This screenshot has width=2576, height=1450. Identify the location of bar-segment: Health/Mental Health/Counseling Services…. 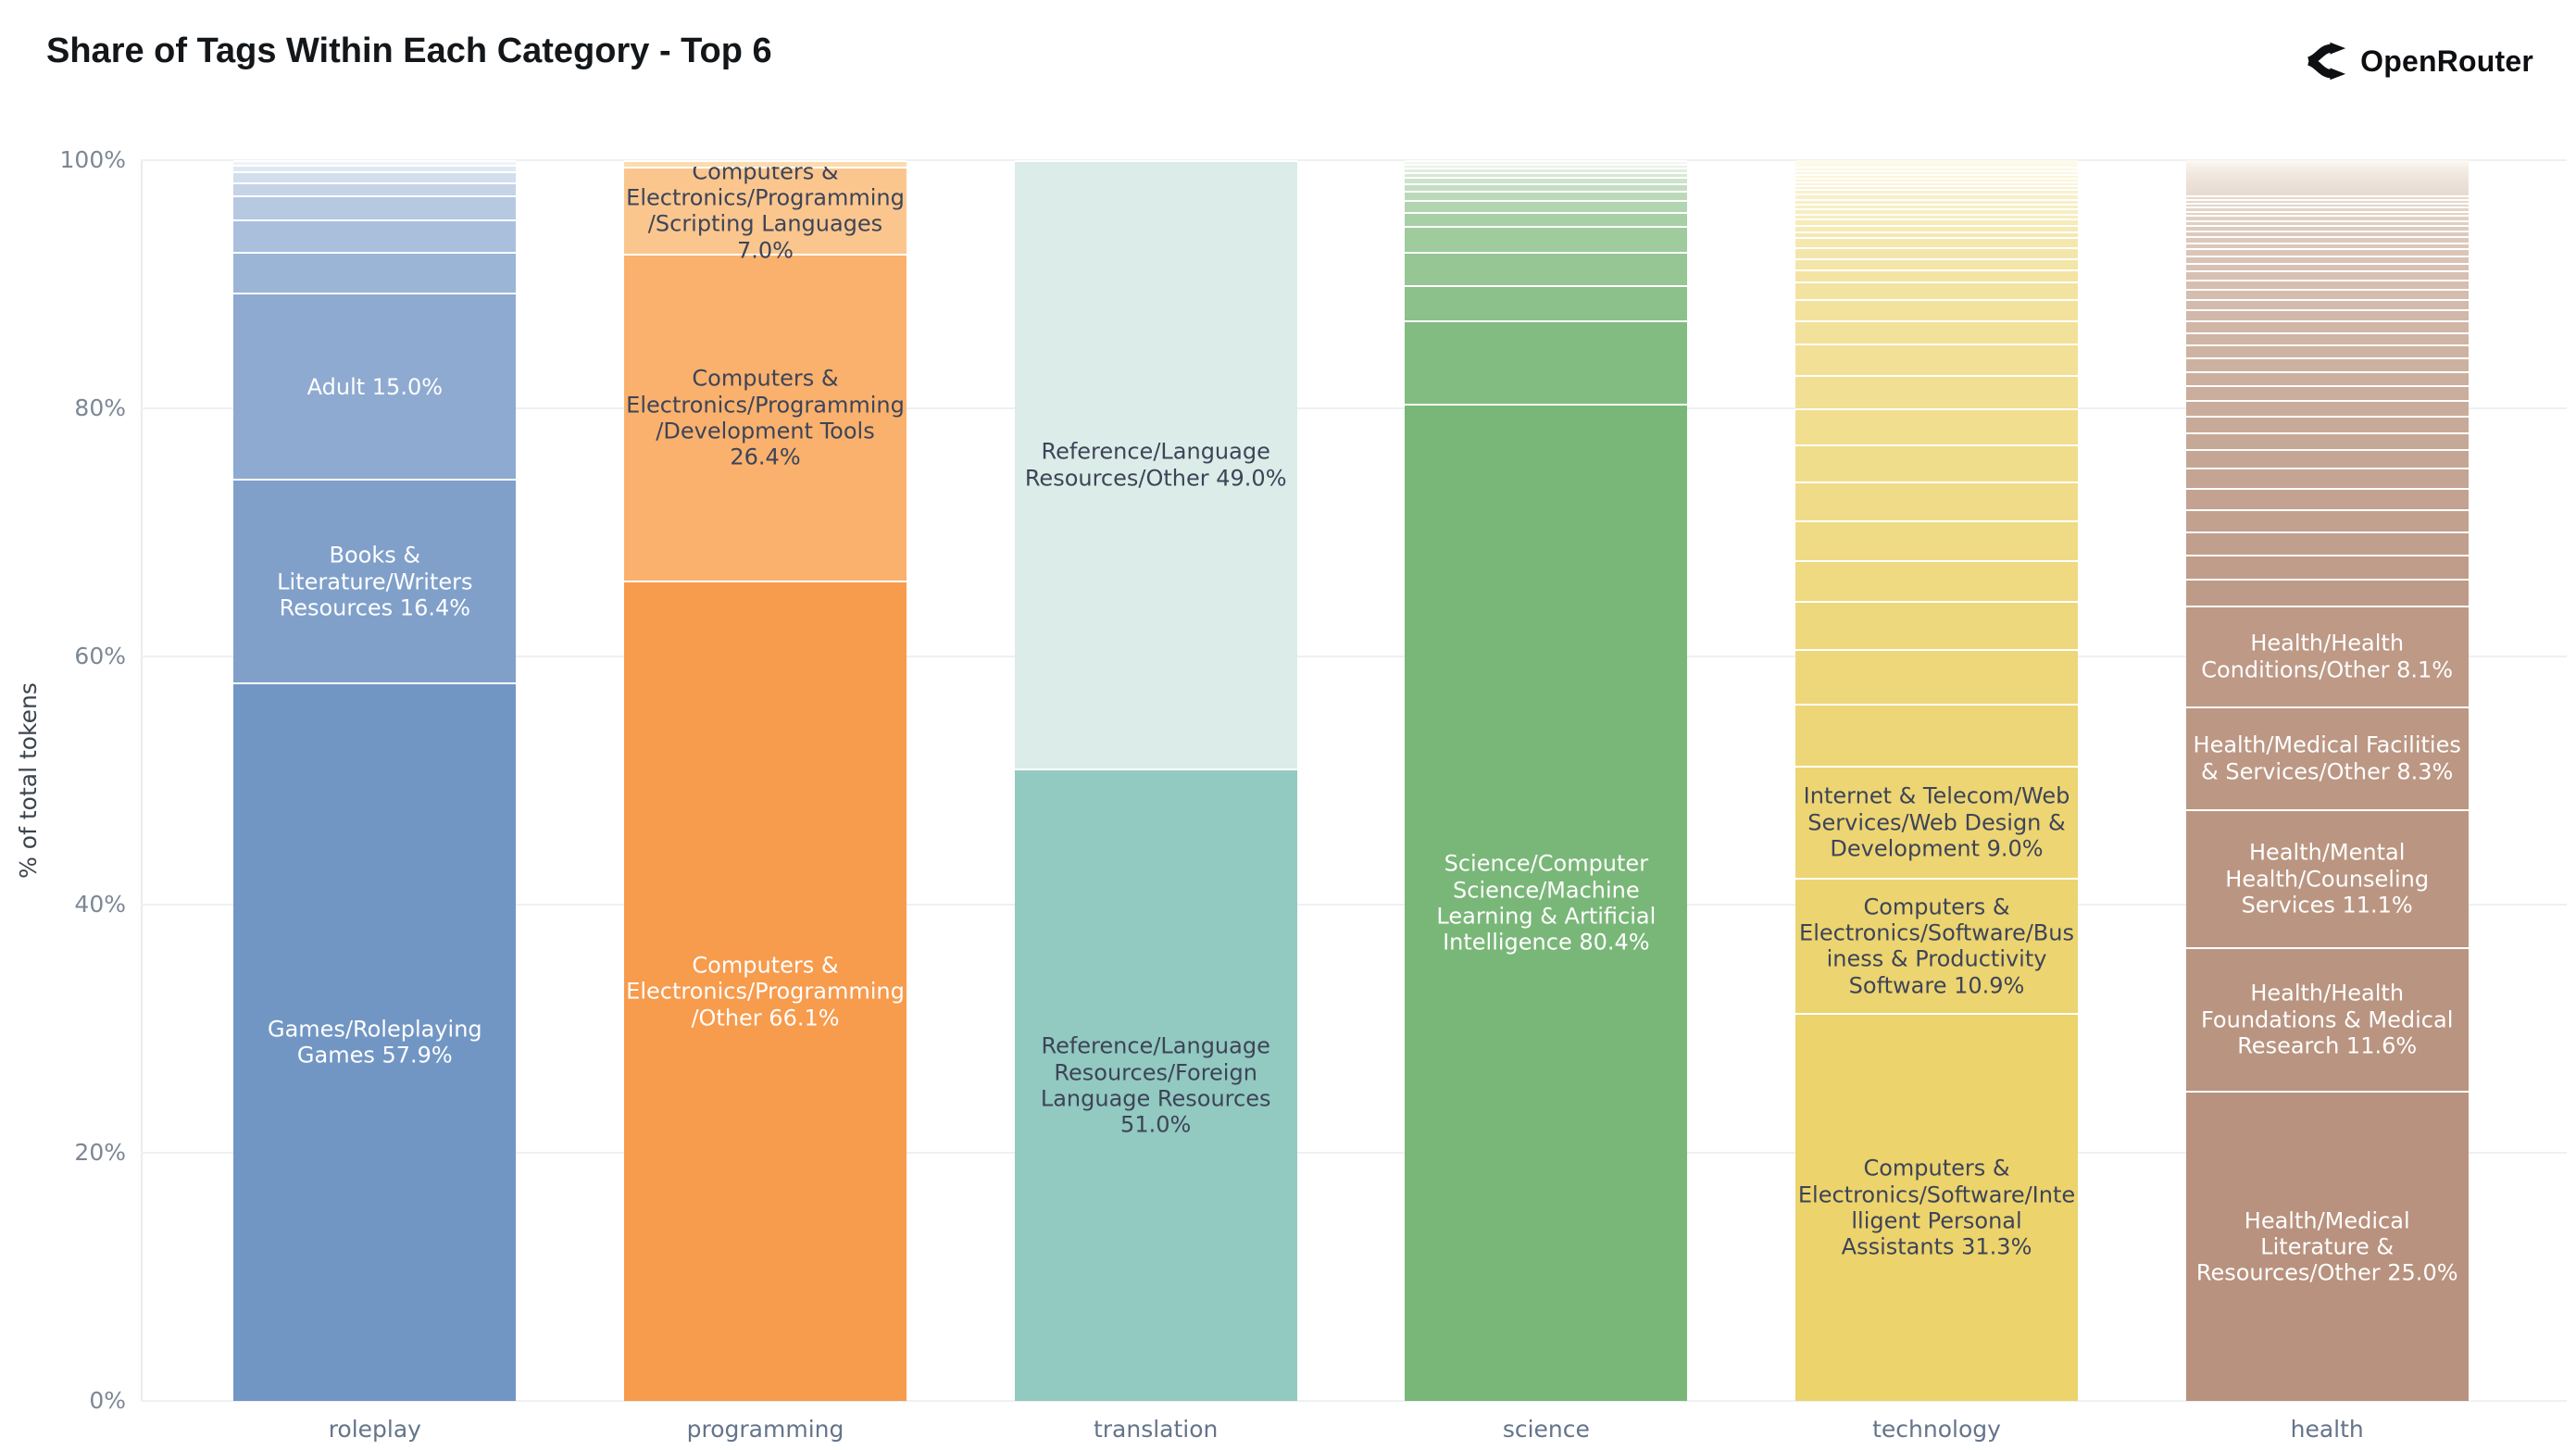
(2327, 877).